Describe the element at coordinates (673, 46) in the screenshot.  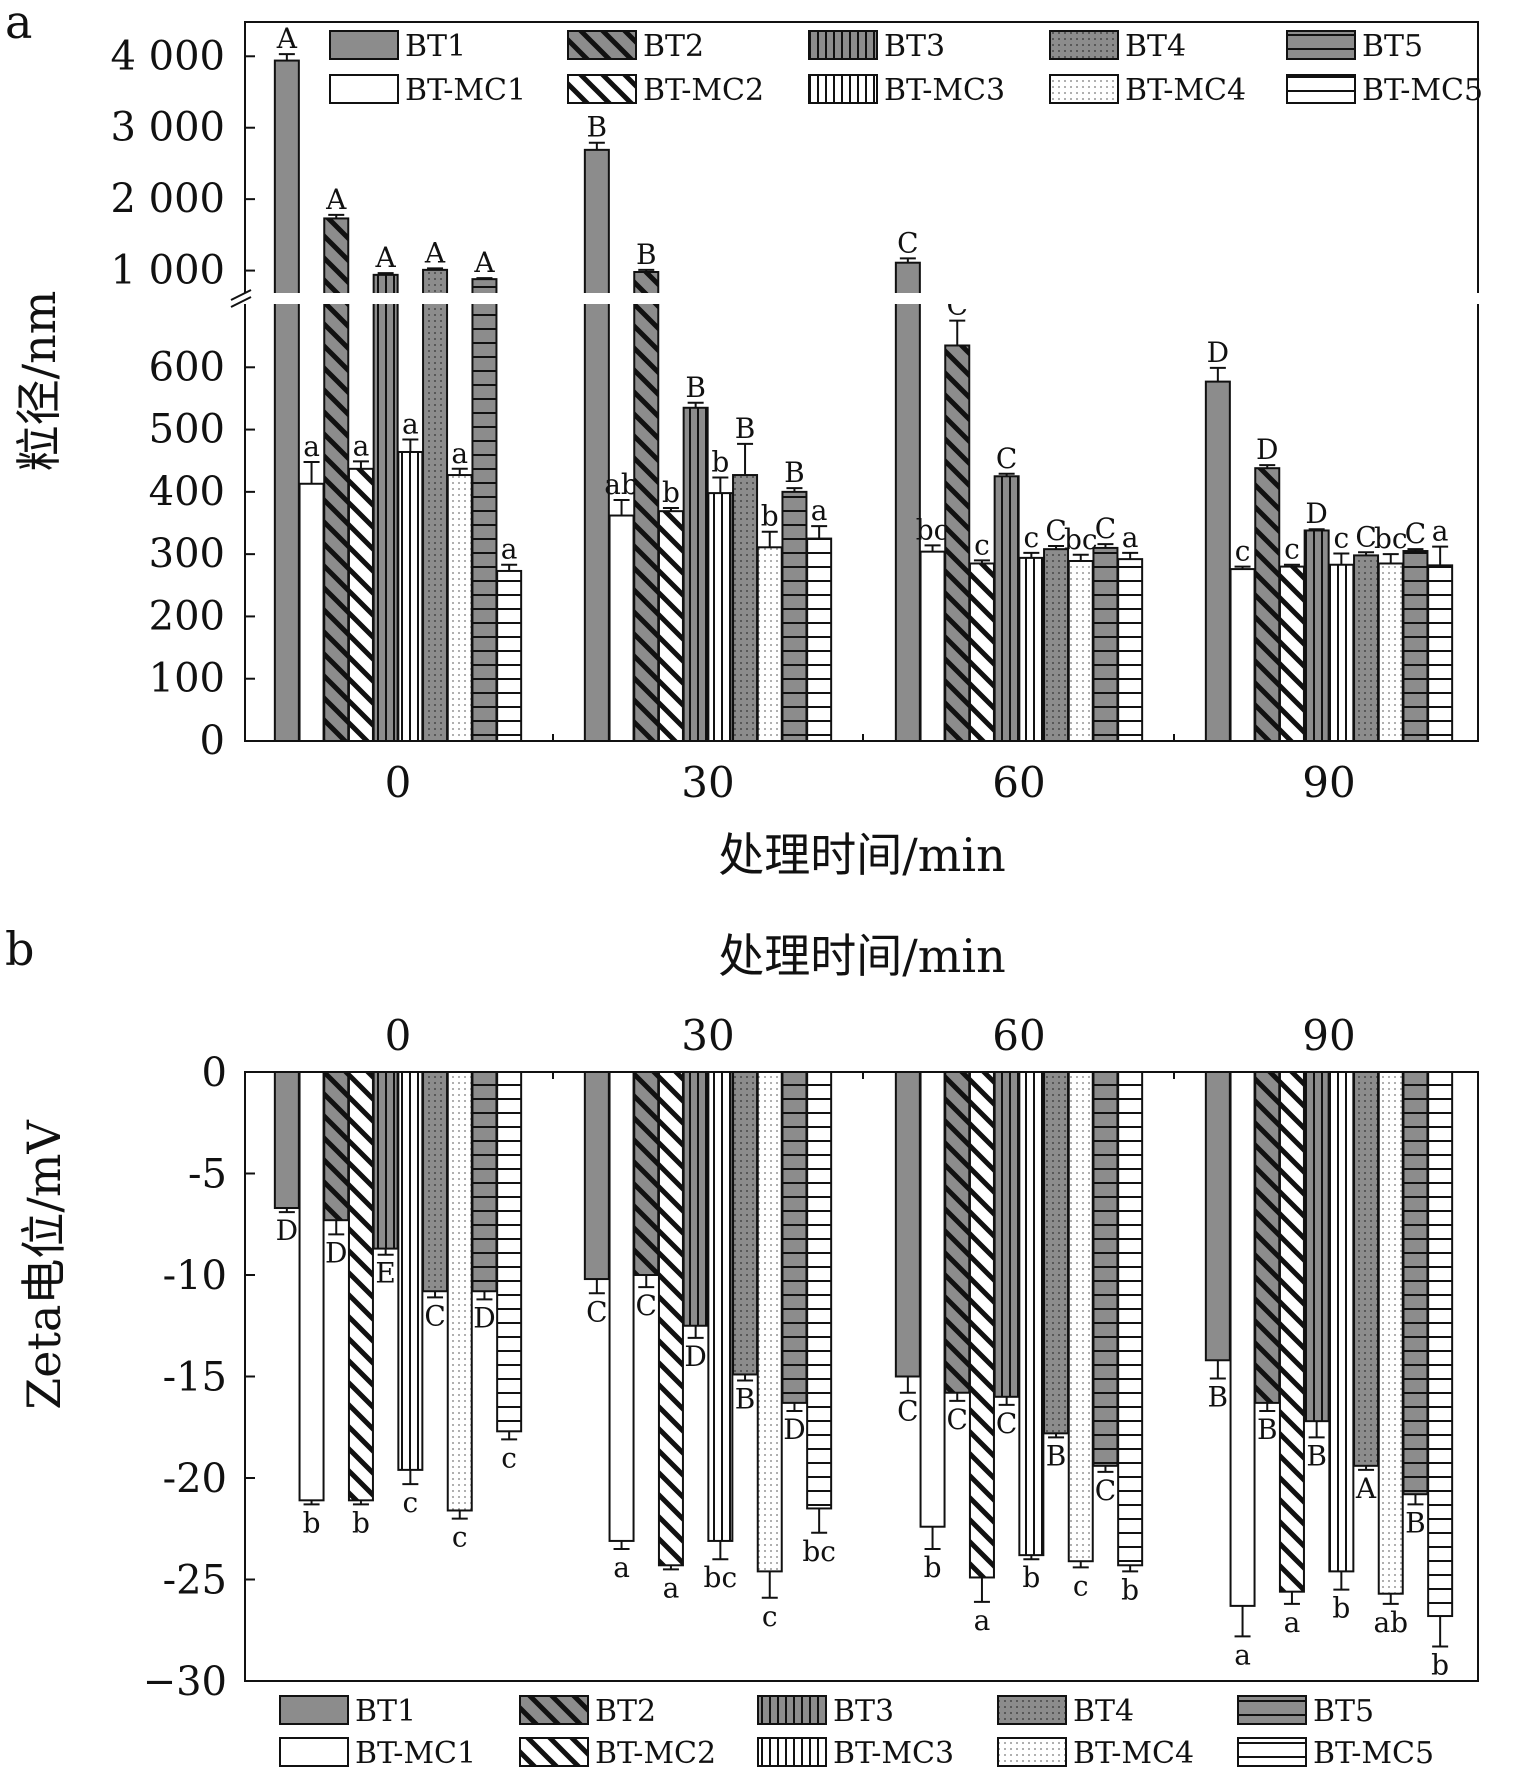
I see `a-legend-label-BT2: BT2` at that location.